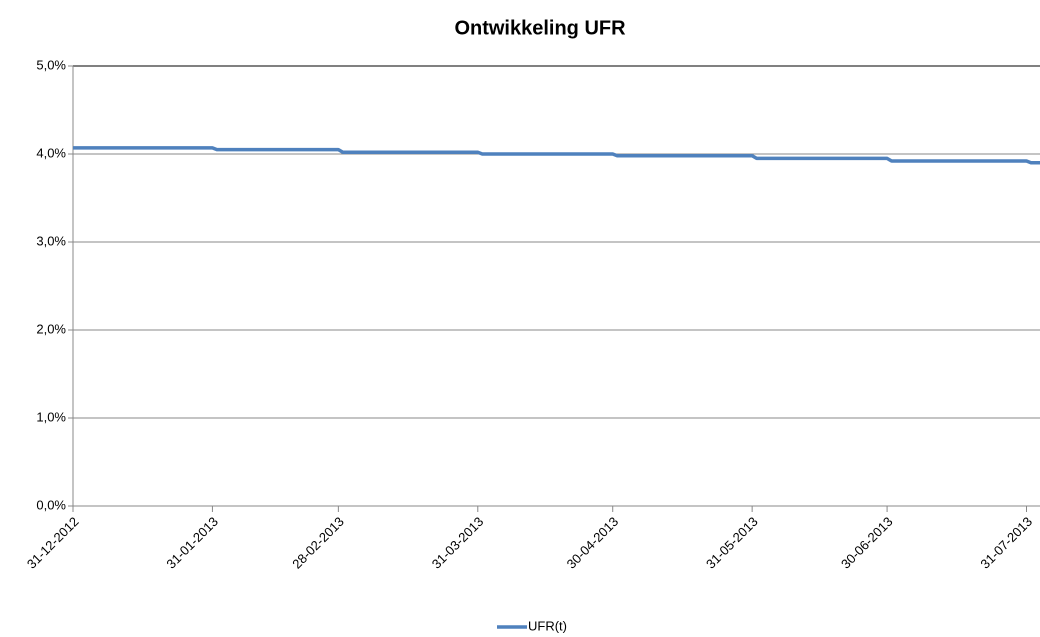  I want to click on y-tick-label: 0,0%, so click(51, 504).